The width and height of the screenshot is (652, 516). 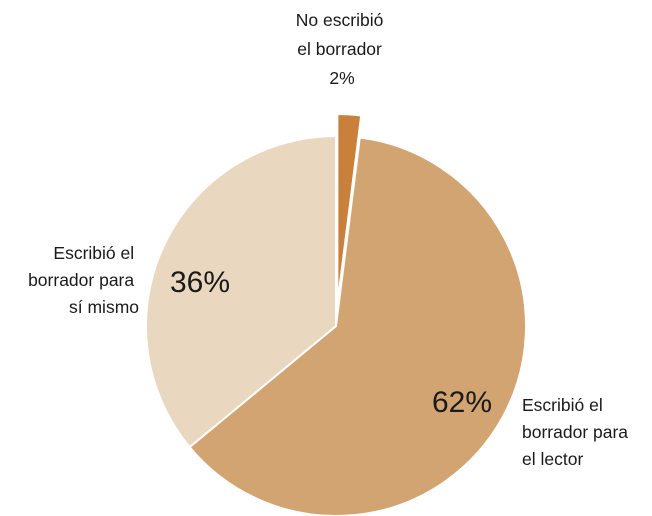 I want to click on slice-label-no-escribio: No escribió el borrador 2%, so click(x=342, y=49).